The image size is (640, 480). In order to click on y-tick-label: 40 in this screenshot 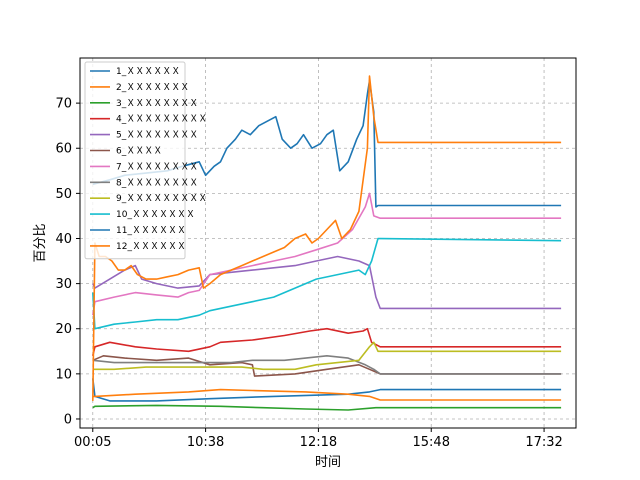, I will do `click(63, 239)`.